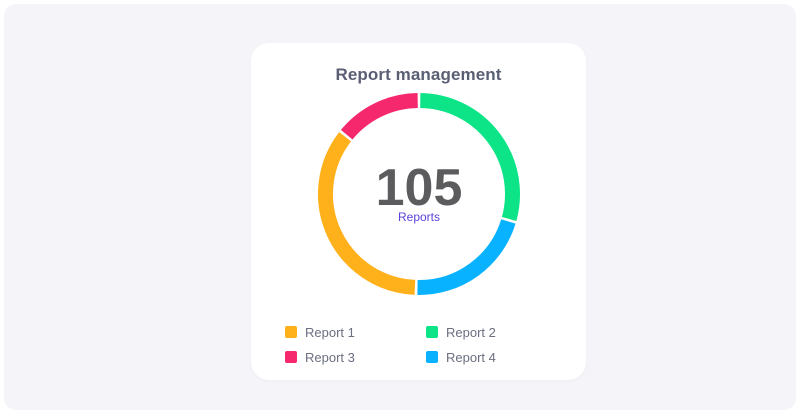 The height and width of the screenshot is (414, 800). I want to click on donut-chart: 105 Reports, so click(419, 194).